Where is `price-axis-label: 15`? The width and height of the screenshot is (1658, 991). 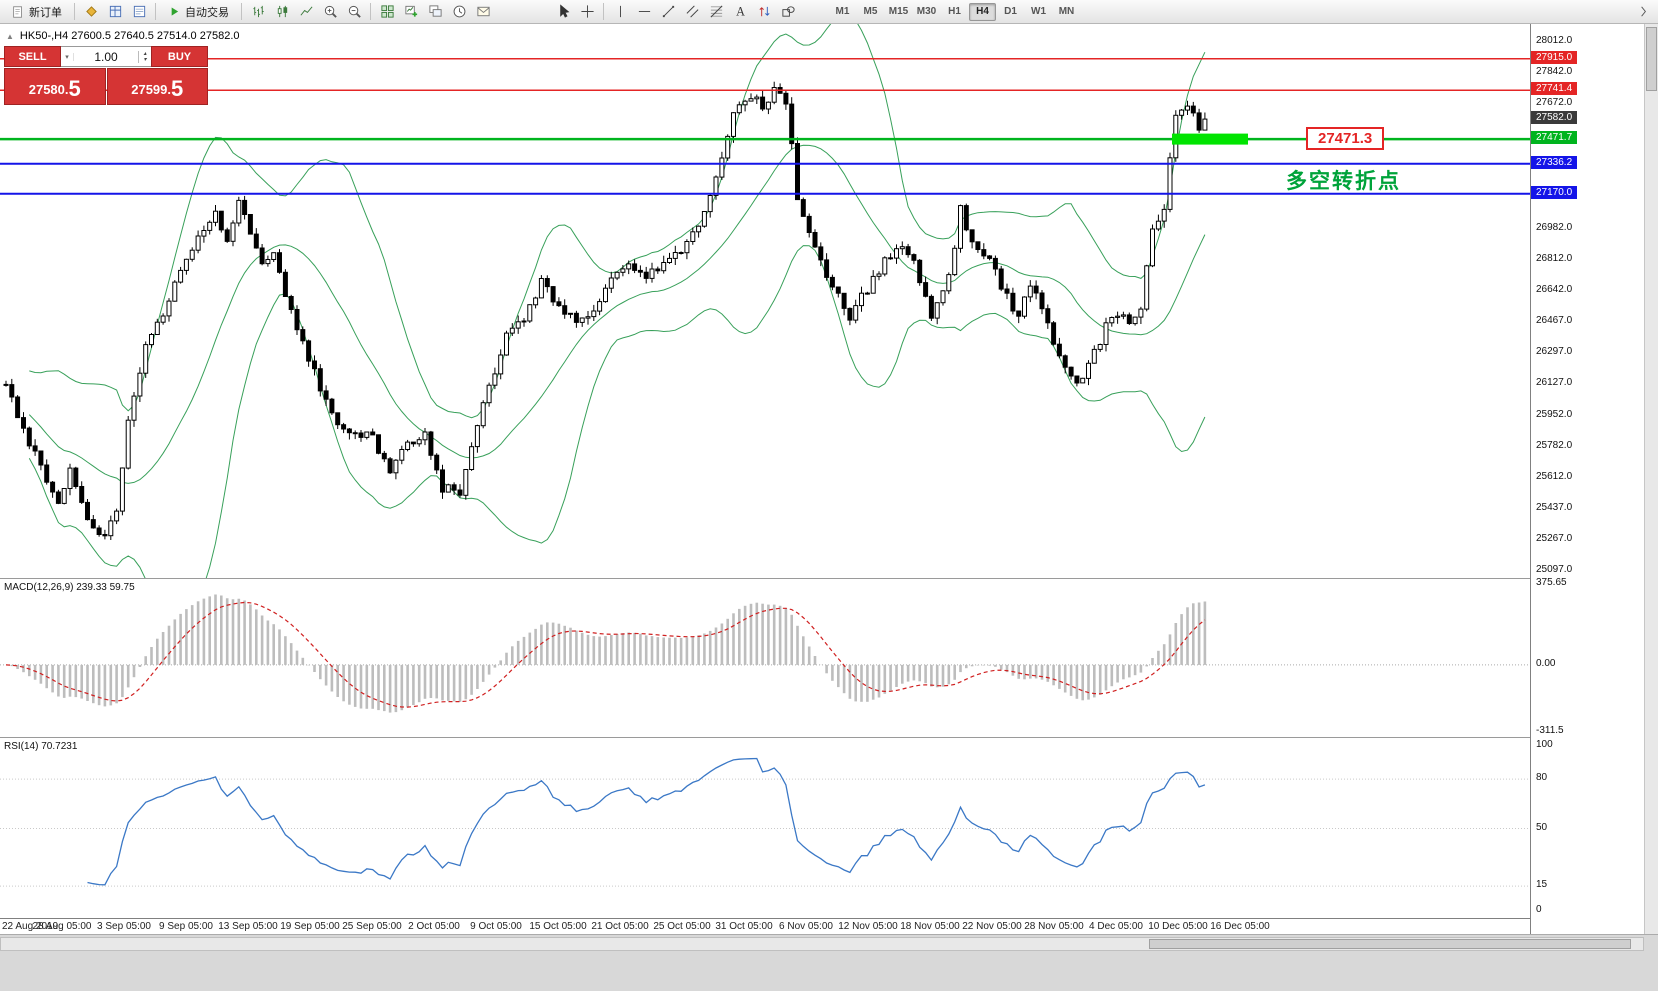
price-axis-label: 15 is located at coordinates (1542, 885).